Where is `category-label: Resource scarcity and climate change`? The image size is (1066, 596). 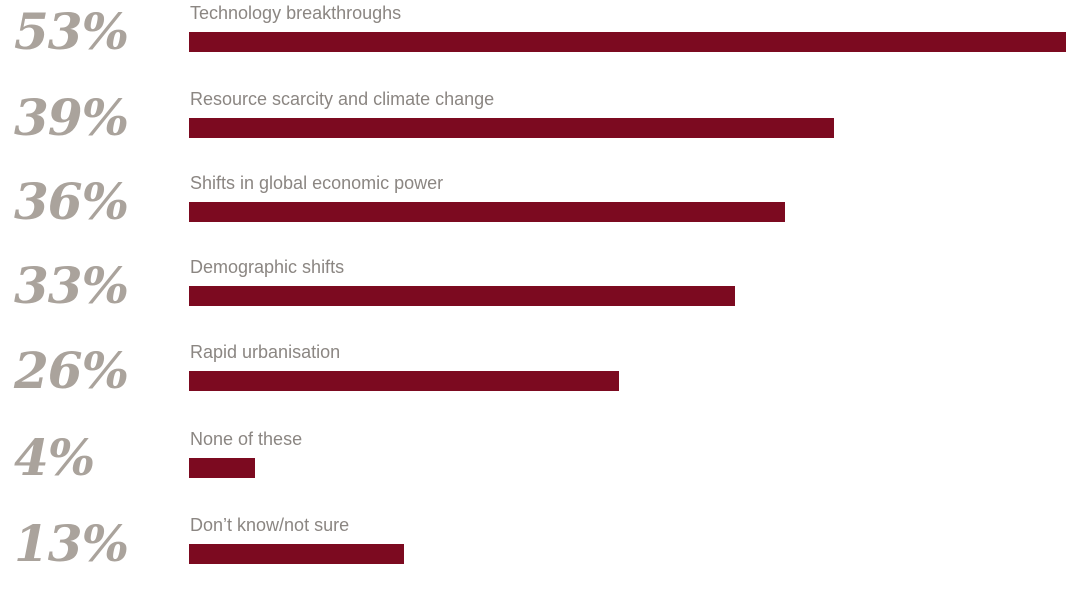
category-label: Resource scarcity and climate change is located at coordinates (342, 99).